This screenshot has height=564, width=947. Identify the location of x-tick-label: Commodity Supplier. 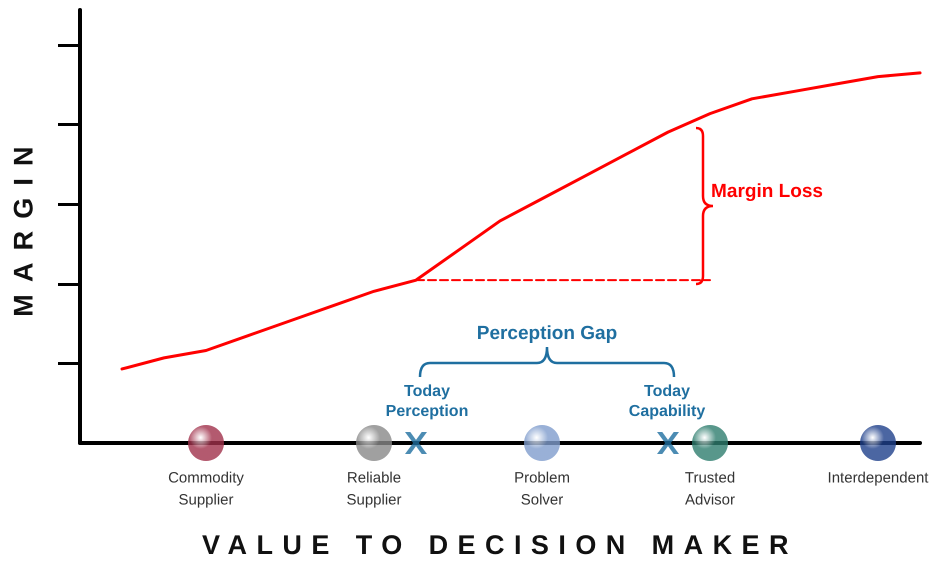
(206, 489).